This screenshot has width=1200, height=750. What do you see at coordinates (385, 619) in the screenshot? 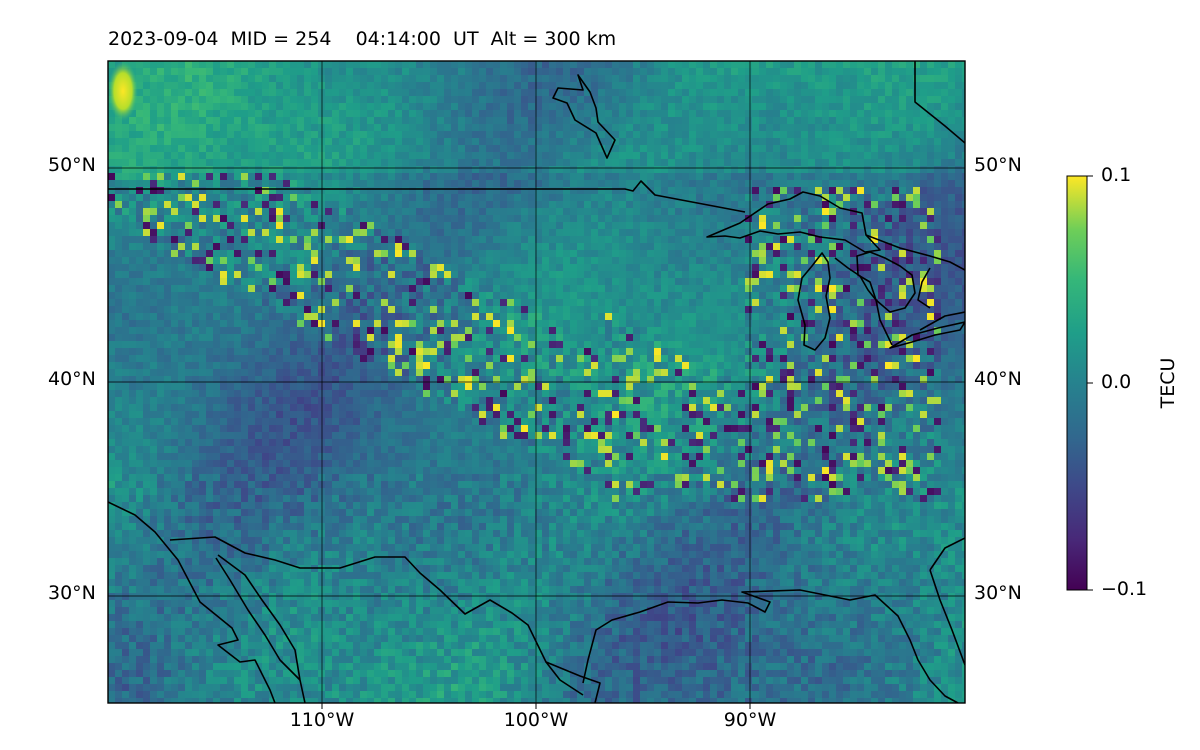
I see `us-mexico-border` at bounding box center [385, 619].